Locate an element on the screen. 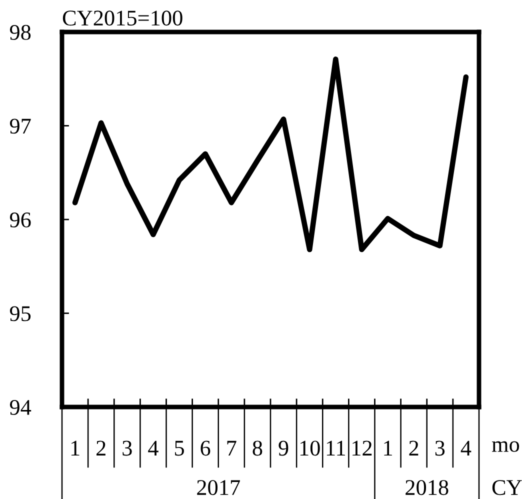  text: mo is located at coordinates (506, 446).